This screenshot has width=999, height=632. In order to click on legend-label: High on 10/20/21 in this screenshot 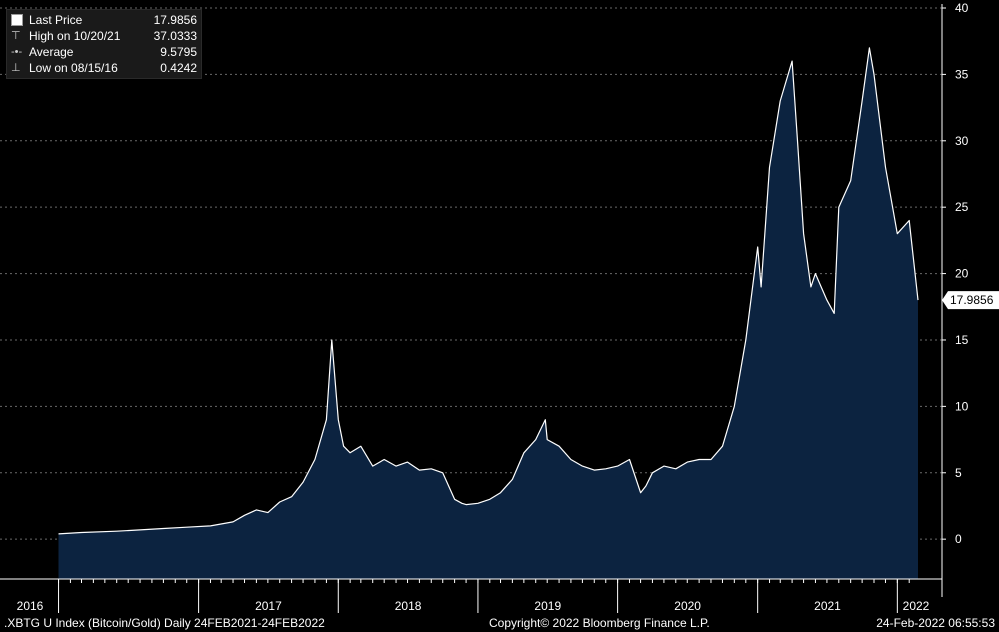, I will do `click(75, 36)`.